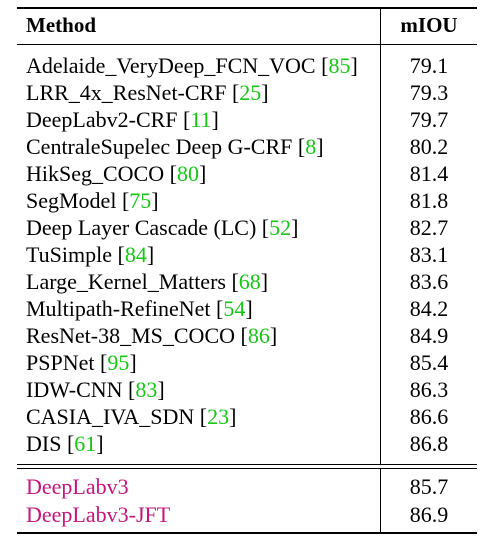  What do you see at coordinates (311, 146) in the screenshot?
I see `citation-link: 8` at bounding box center [311, 146].